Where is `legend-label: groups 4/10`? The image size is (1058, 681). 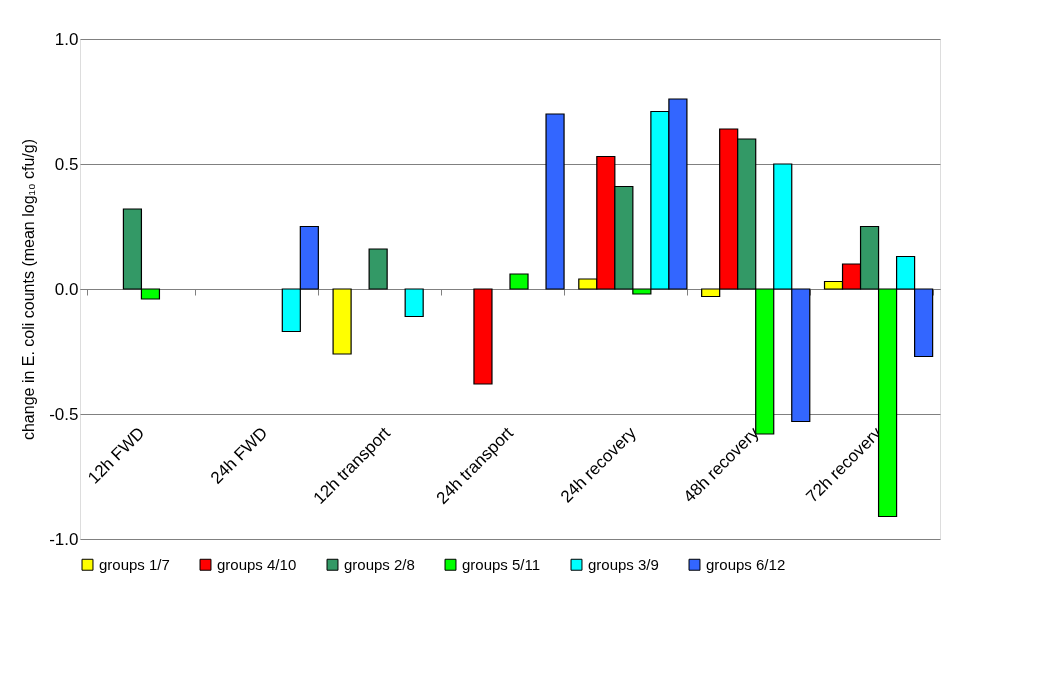 legend-label: groups 4/10 is located at coordinates (257, 564).